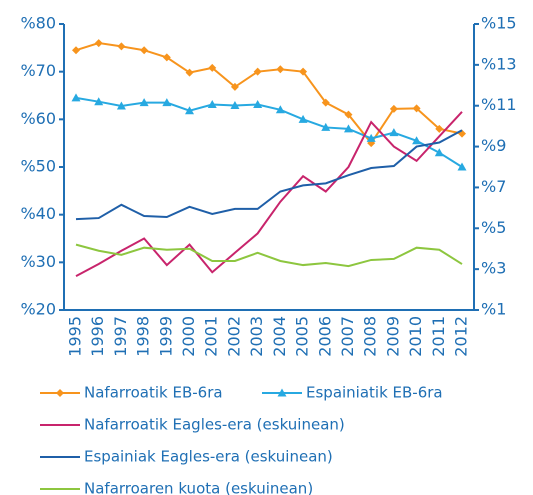  What do you see at coordinates (493, 309) in the screenshot?
I see `y2-tick-label: %1` at bounding box center [493, 309].